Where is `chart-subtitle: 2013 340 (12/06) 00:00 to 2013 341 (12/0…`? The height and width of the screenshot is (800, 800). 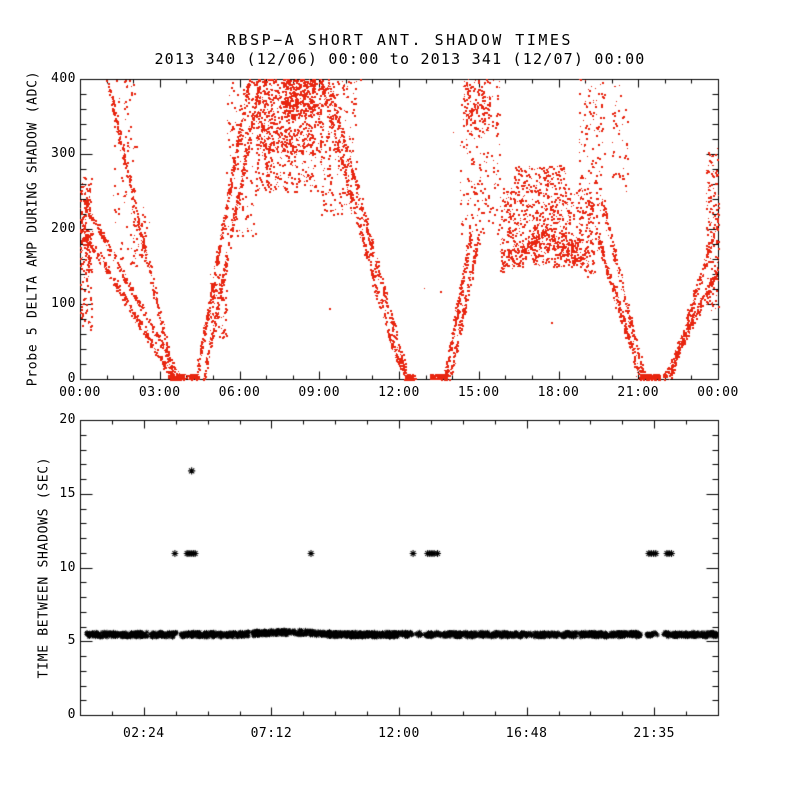
chart-subtitle: 2013 340 (12/06) 00:00 to 2013 341 (12/0… is located at coordinates (400, 59).